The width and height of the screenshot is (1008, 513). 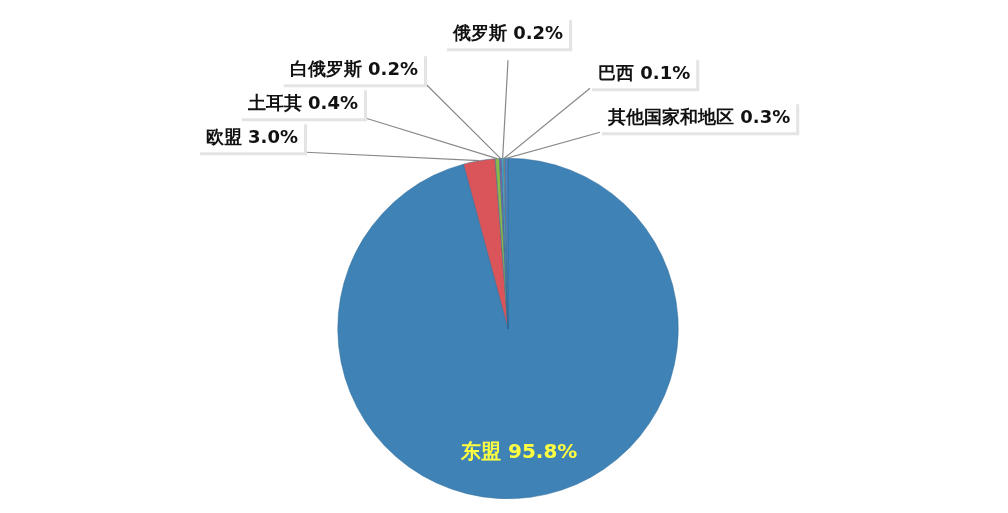 I want to click on slice-label: 巴西 0.1%, so click(x=644, y=72).